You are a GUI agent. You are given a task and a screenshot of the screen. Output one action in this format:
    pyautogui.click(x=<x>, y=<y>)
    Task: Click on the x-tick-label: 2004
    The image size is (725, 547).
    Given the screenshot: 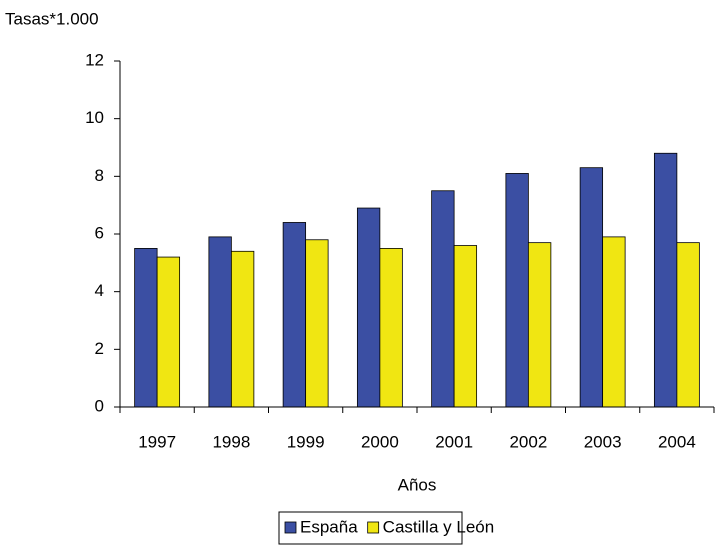 What is the action you would take?
    pyautogui.click(x=677, y=441)
    